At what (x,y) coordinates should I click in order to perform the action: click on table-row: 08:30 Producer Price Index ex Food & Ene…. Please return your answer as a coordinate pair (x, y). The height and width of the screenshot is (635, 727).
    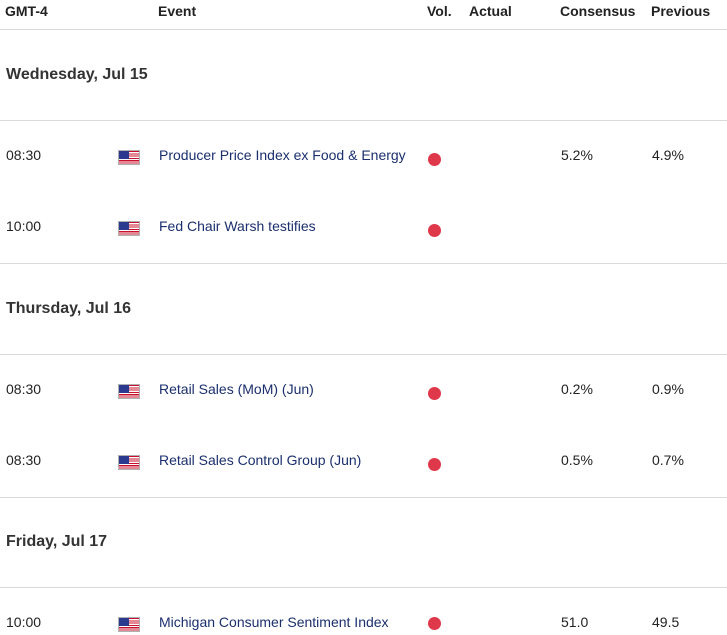
    Looking at the image, I should click on (363, 156).